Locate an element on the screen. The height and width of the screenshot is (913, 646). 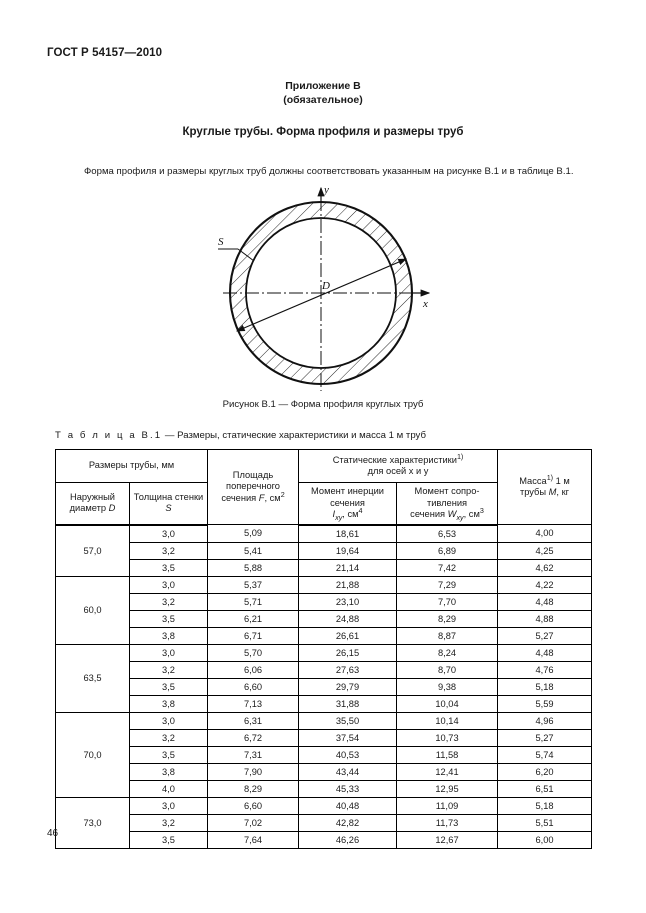
annex-title: Приложение В is located at coordinates (323, 86).